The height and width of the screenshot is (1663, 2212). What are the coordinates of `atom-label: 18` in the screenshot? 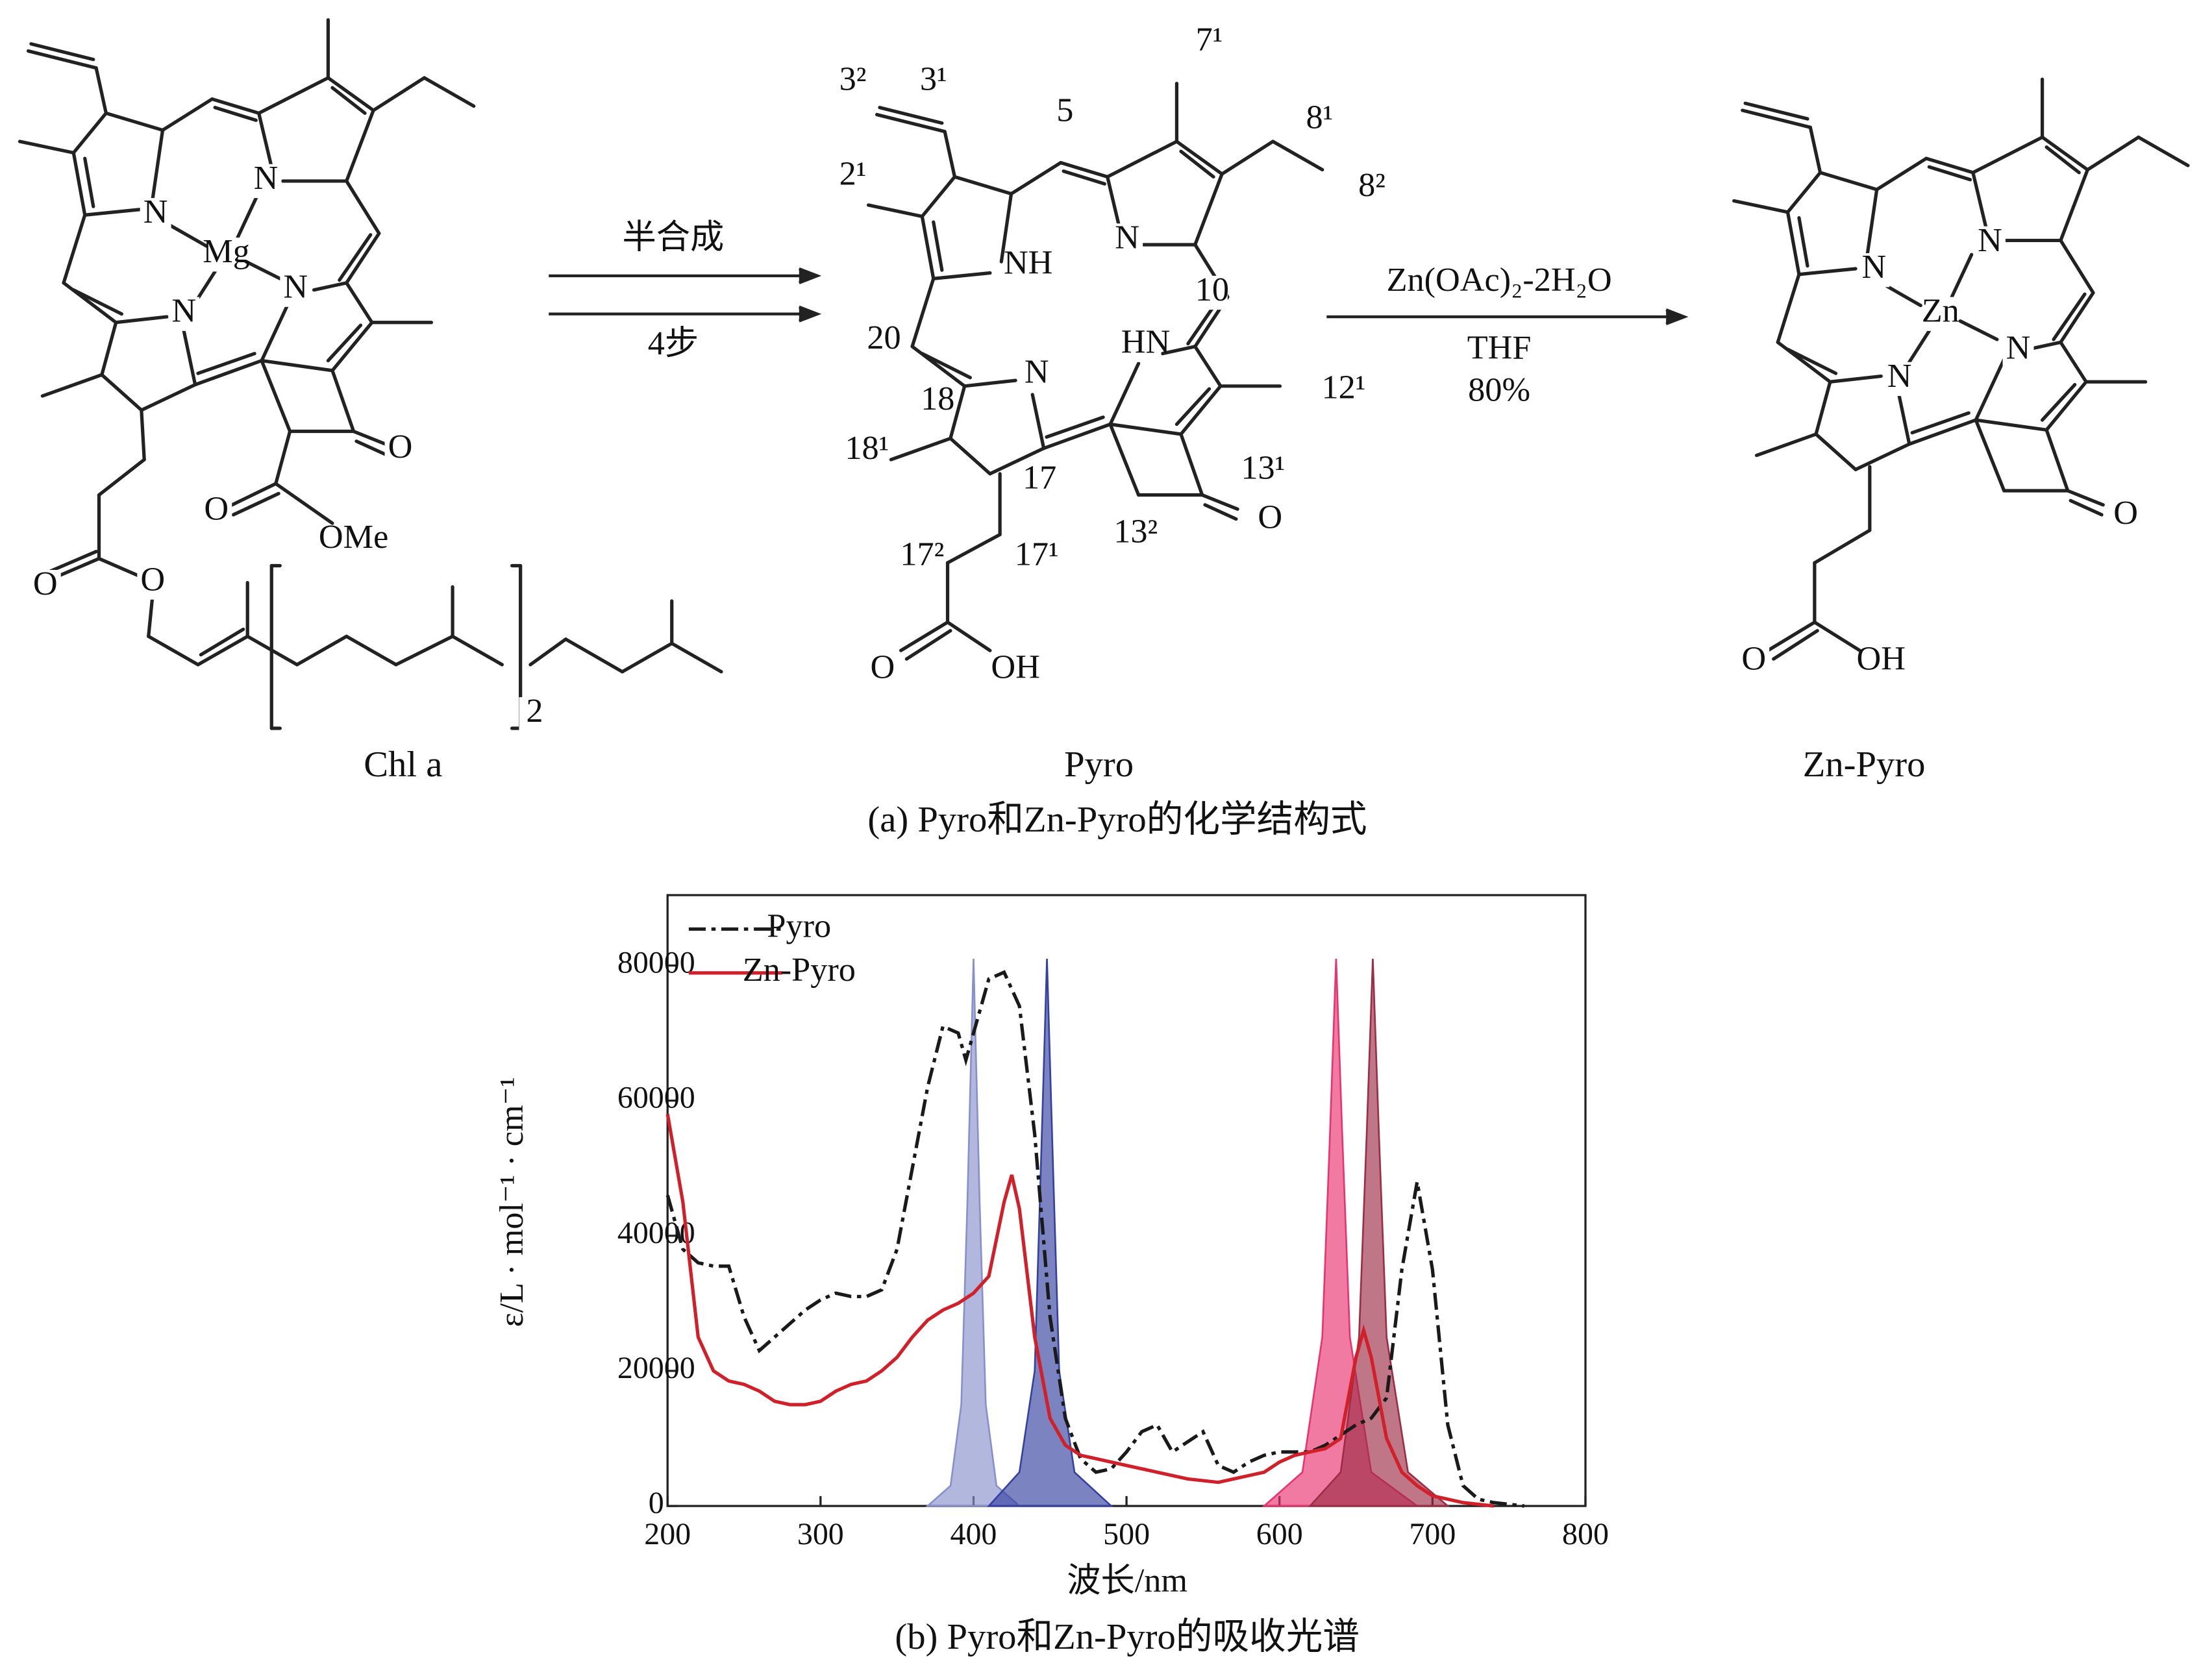 It's located at (937, 399).